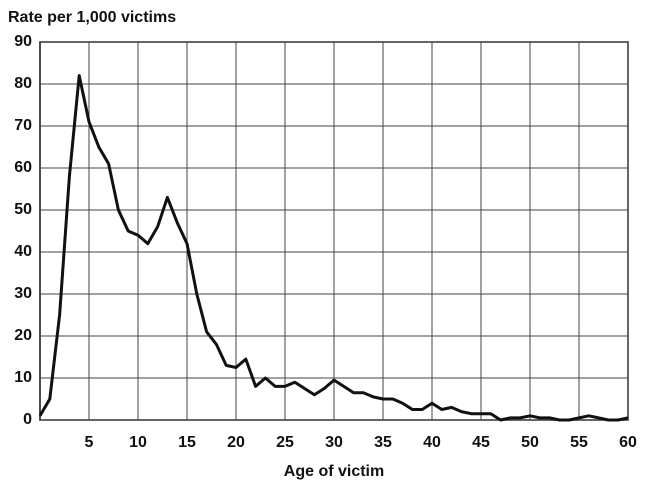 This screenshot has width=646, height=490. What do you see at coordinates (285, 442) in the screenshot?
I see `x-tick-label: 25` at bounding box center [285, 442].